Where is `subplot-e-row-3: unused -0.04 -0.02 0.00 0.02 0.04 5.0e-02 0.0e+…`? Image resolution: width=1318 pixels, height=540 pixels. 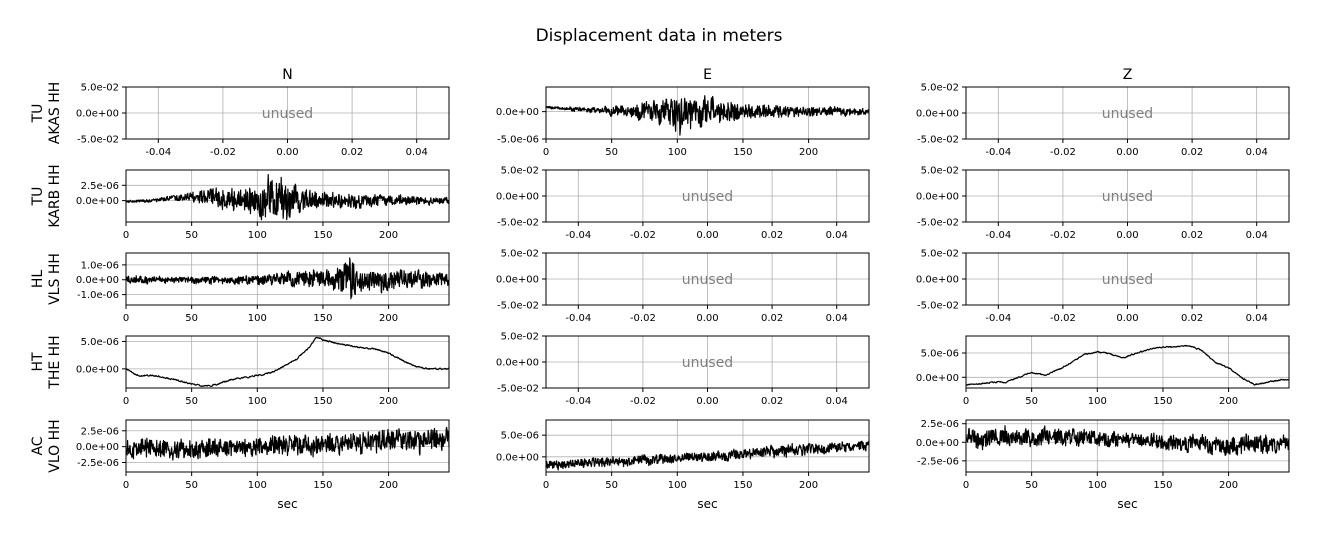
subplot-e-row-3: unused -0.04 -0.02 0.00 0.02 0.04 5.0e-02 0.0e+… is located at coordinates (683, 369).